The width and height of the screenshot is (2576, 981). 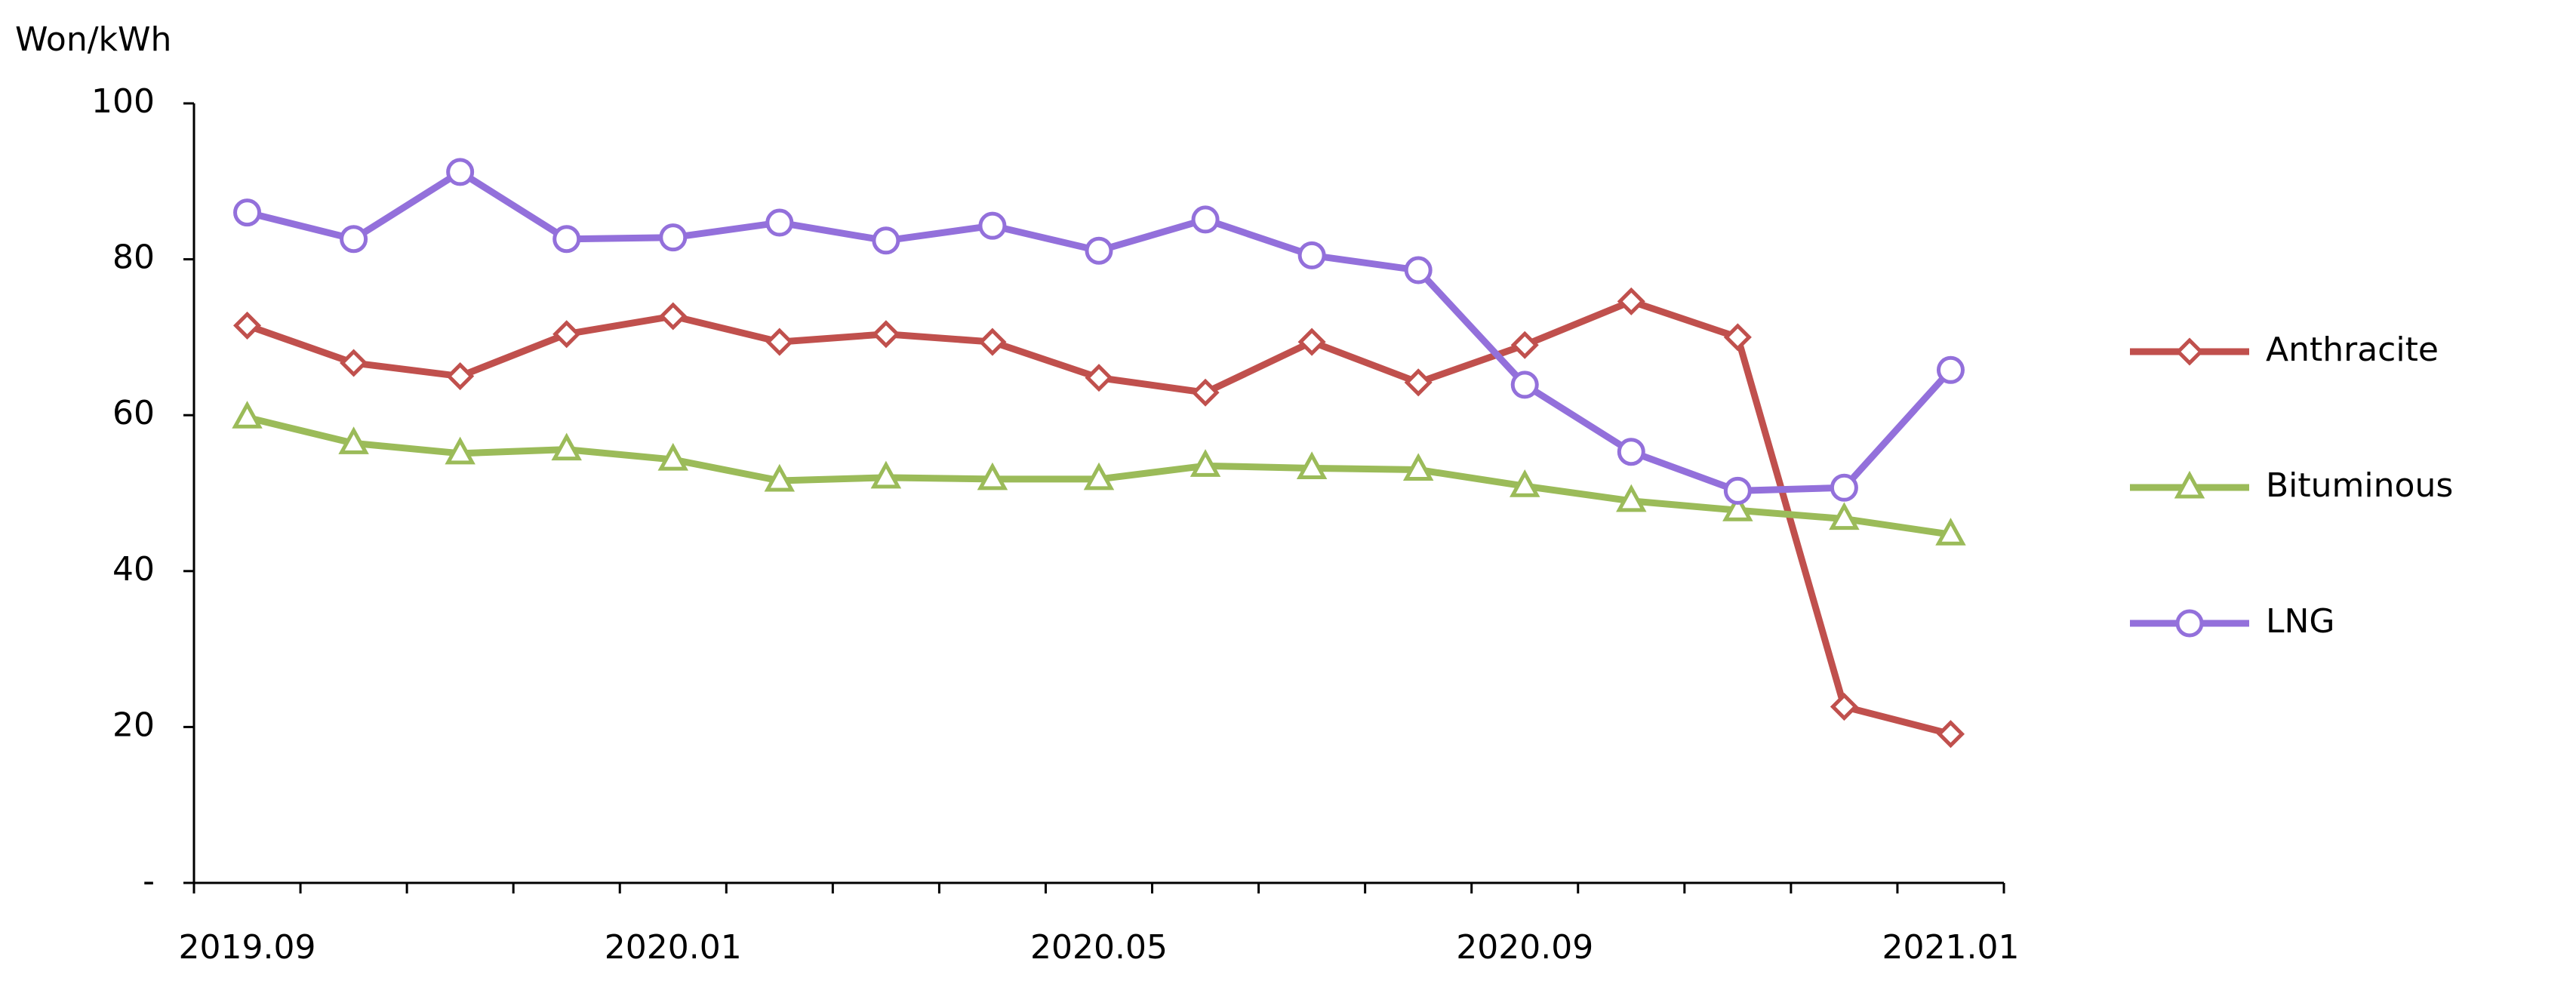 I want to click on x-tick-label: 2020.01, so click(x=673, y=947).